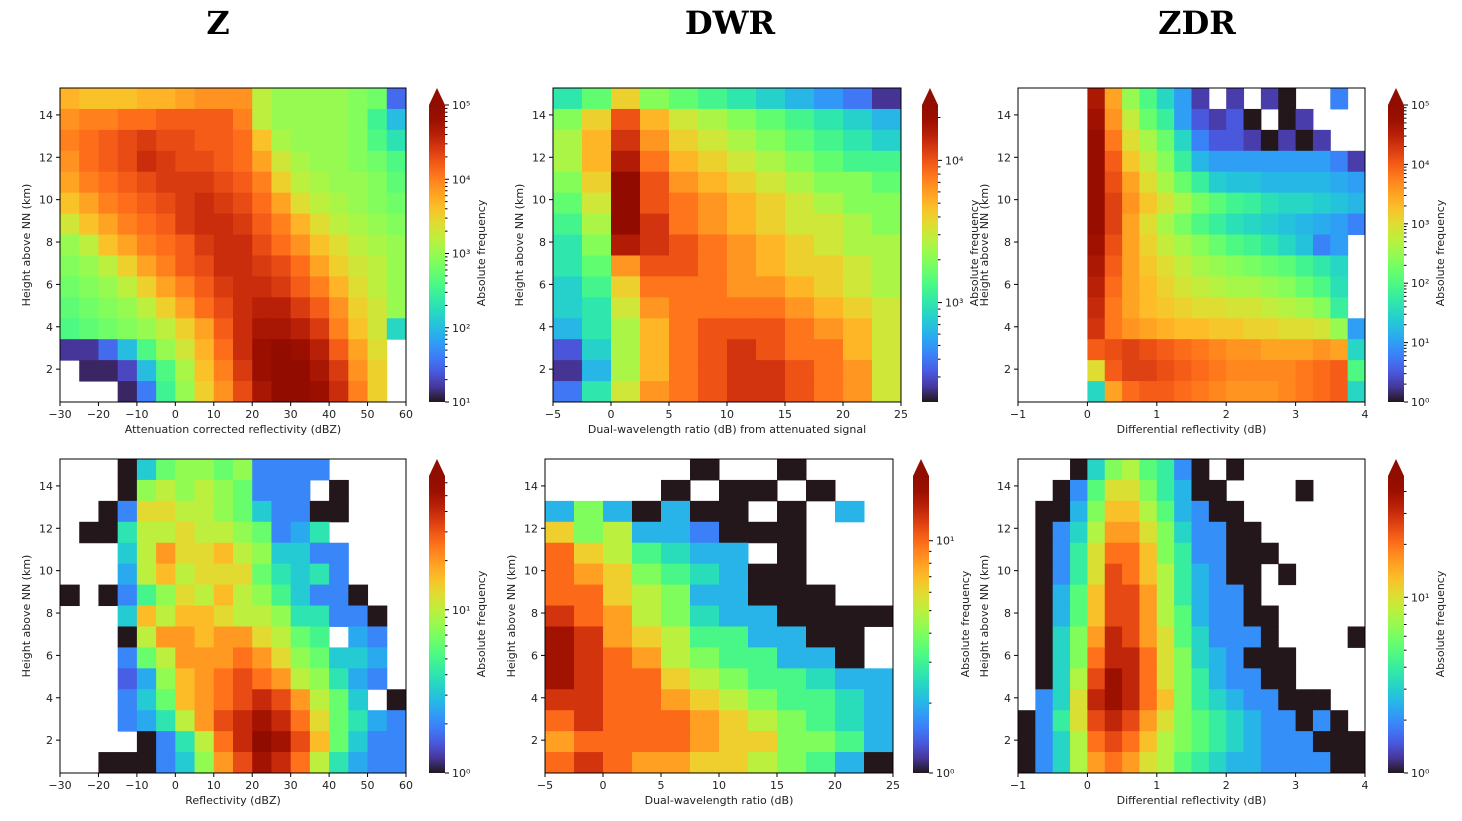 The width and height of the screenshot is (1462, 821). What do you see at coordinates (1191, 245) in the screenshot?
I see `plot-frame` at bounding box center [1191, 245].